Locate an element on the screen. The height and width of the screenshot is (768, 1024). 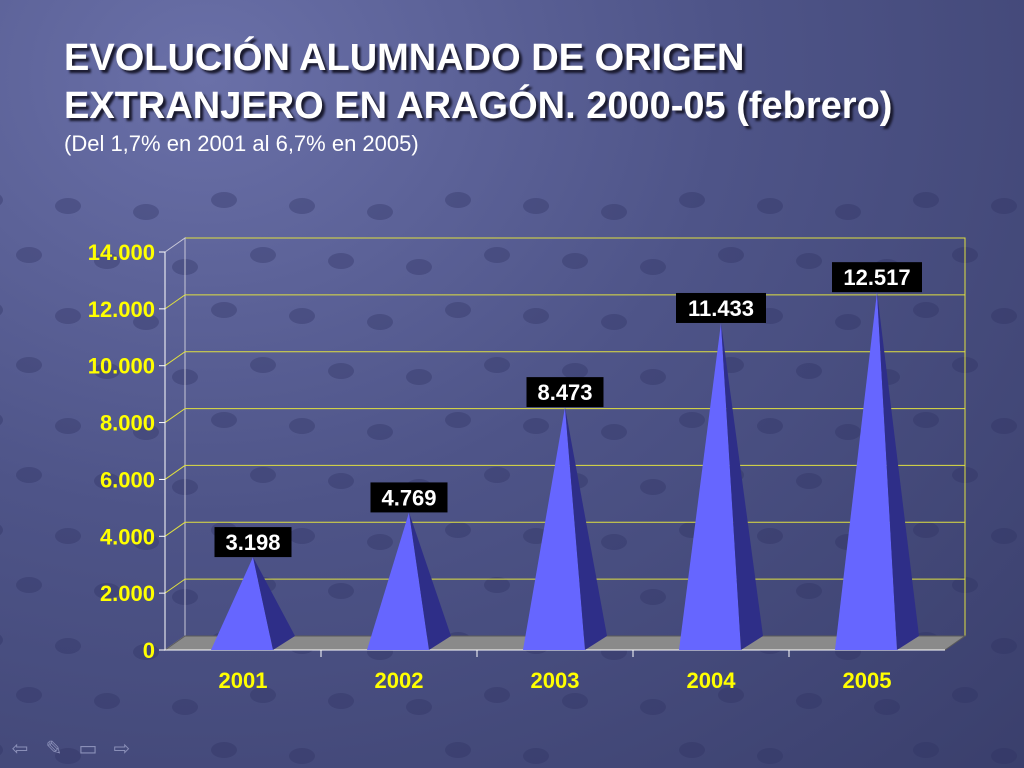
plot-side-wall is located at coordinates (175, 444).